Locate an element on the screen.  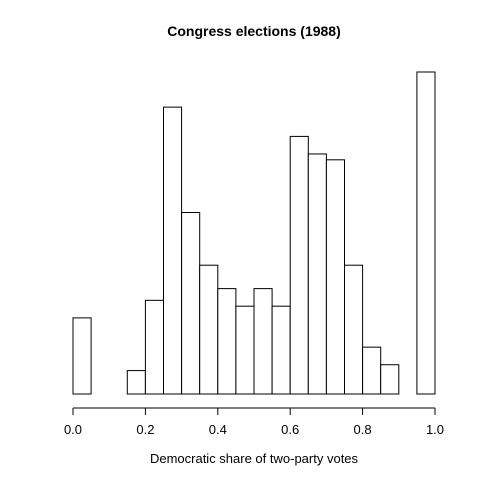
x-tick-label: 0.8 is located at coordinates (363, 429).